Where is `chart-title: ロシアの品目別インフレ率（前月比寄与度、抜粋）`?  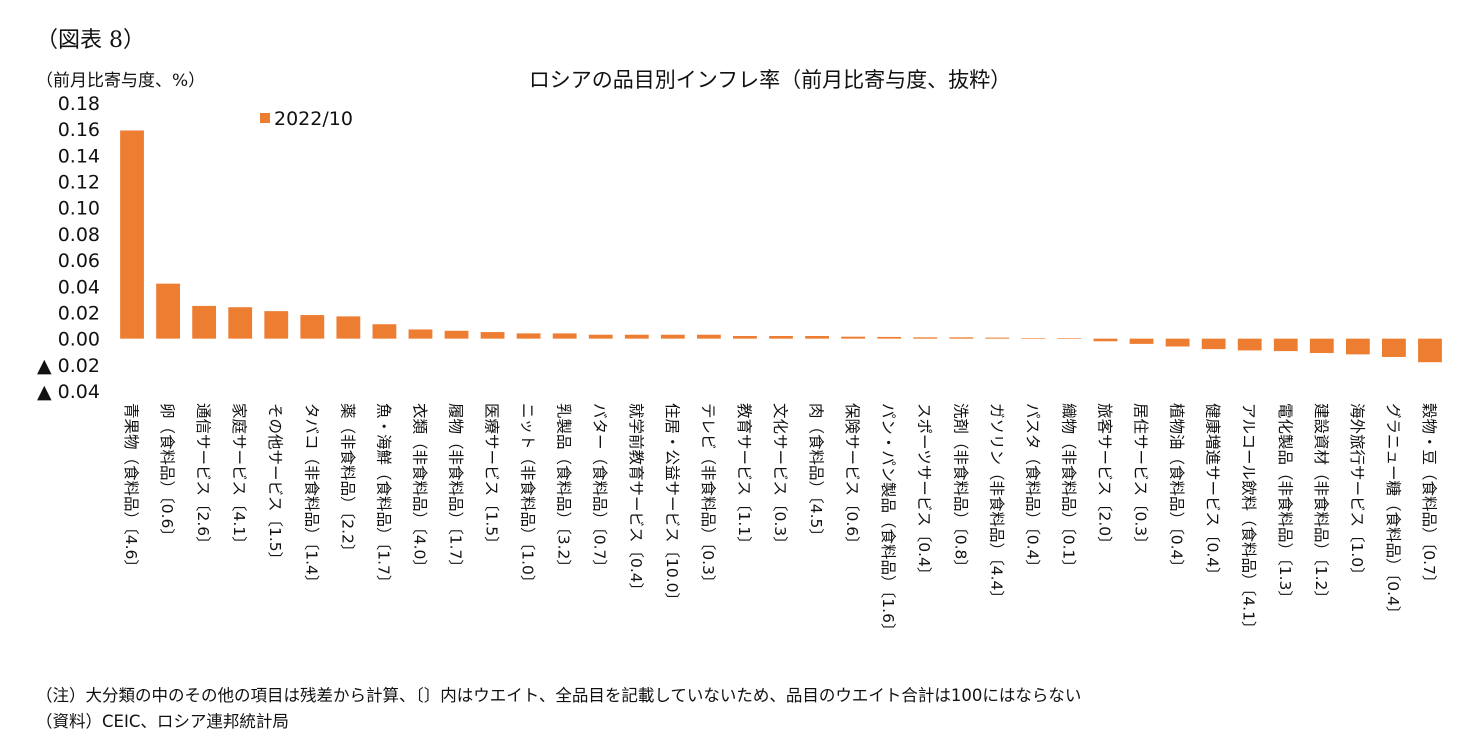 chart-title: ロシアの品目別インフレ率（前月比寄与度、抜粋） is located at coordinates (770, 80).